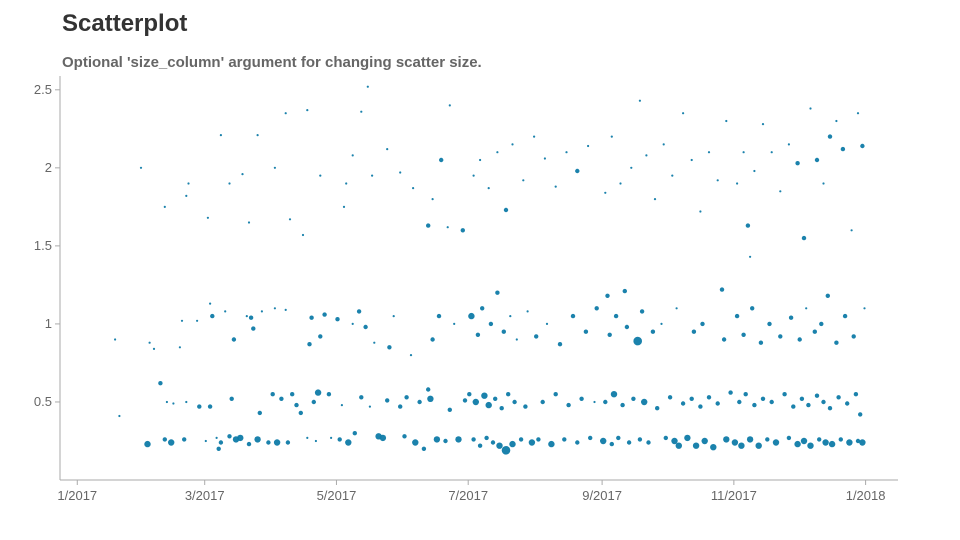 The width and height of the screenshot is (960, 540). I want to click on x-tick-label: 5/2017, so click(337, 495).